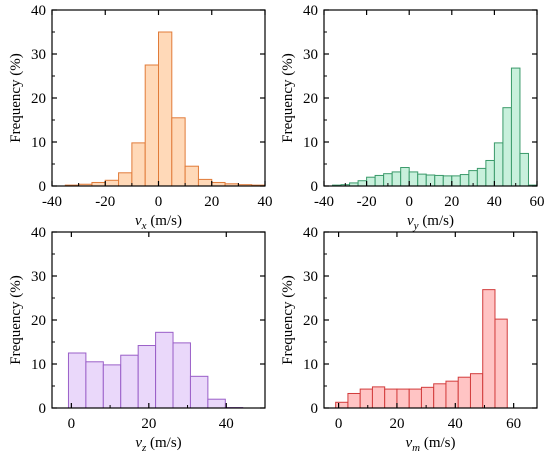 Image resolution: width=550 pixels, height=454 pixels. I want to click on x-axis-label-subscript: m, so click(416, 448).